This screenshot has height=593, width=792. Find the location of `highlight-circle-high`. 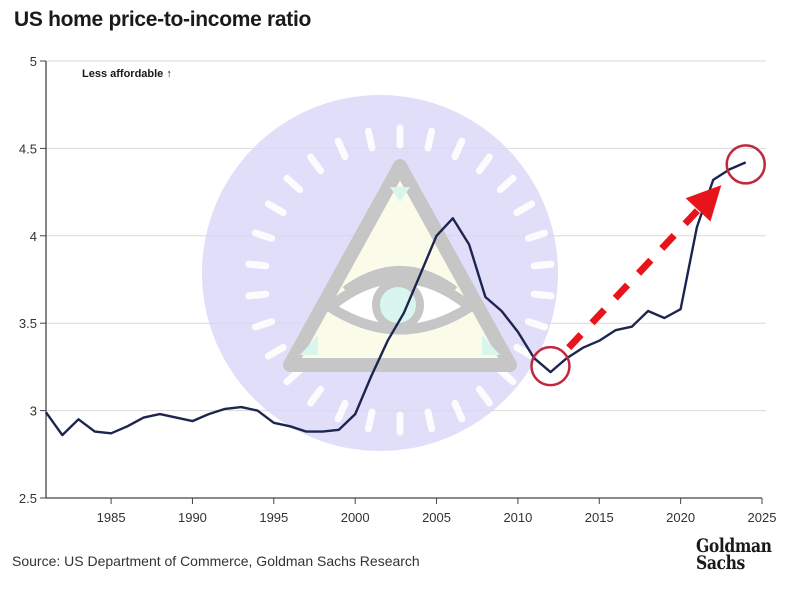

highlight-circle-high is located at coordinates (745, 164).